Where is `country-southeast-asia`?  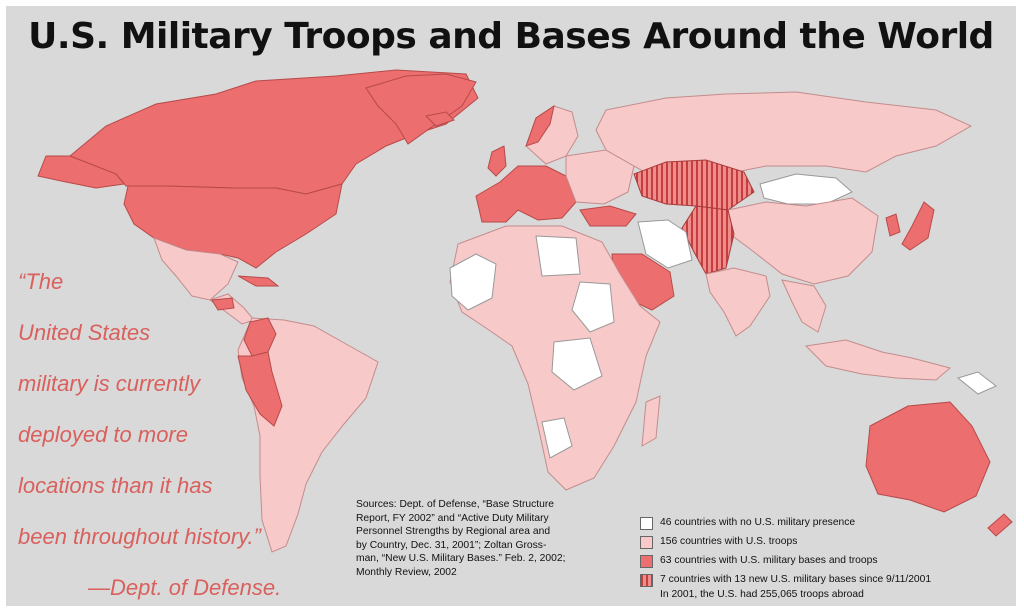 country-southeast-asia is located at coordinates (804, 306).